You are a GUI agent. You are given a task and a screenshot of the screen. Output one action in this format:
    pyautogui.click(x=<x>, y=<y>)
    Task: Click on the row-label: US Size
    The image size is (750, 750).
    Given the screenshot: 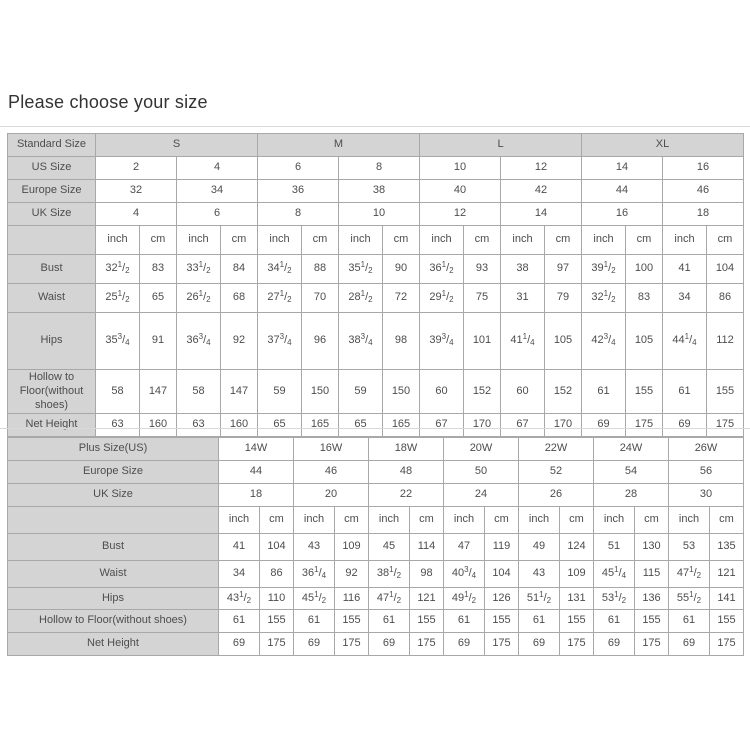 What is the action you would take?
    pyautogui.click(x=51, y=168)
    